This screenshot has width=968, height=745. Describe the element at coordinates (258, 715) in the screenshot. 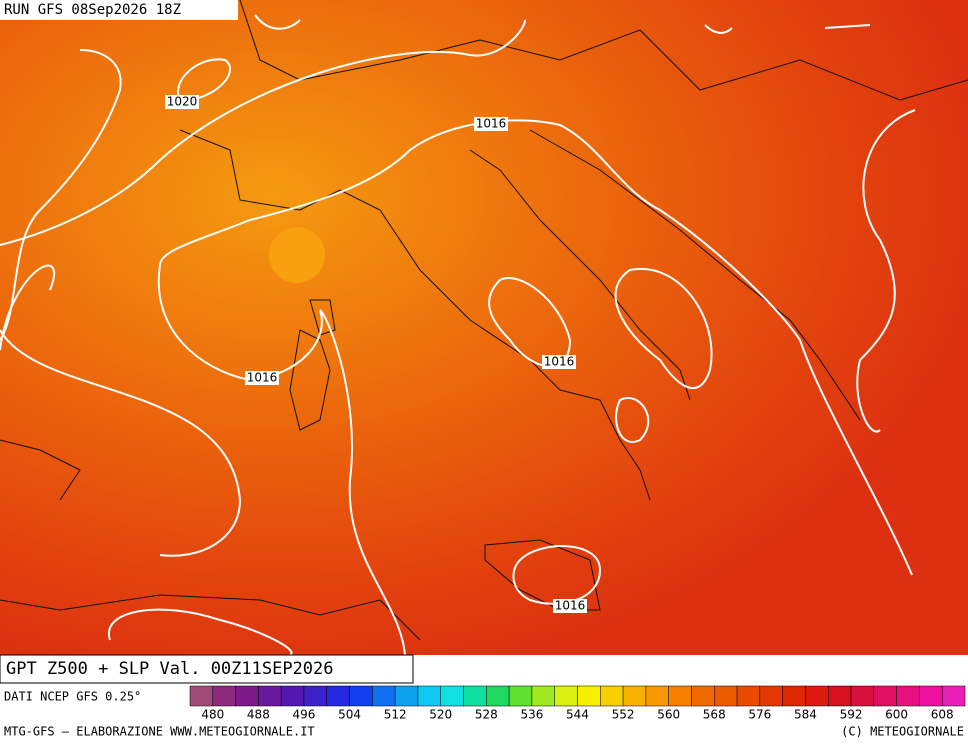

I see `colorbar-label: 488` at that location.